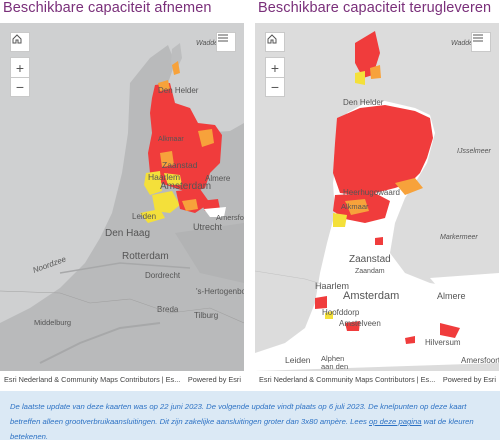 This screenshot has height=444, width=500. What do you see at coordinates (206, 315) in the screenshot?
I see `city-label-tilburg: Tilburg` at bounding box center [206, 315].